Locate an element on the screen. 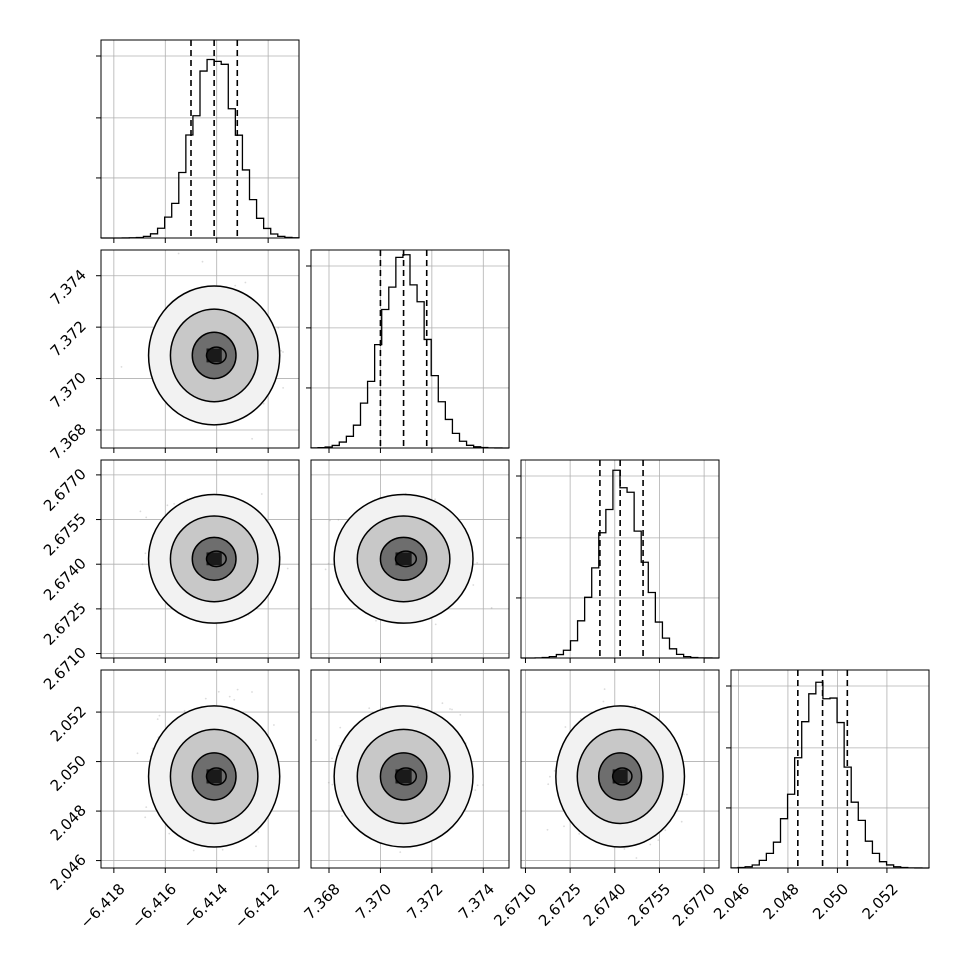  x-tick-label: −6.414 is located at coordinates (205, 906).